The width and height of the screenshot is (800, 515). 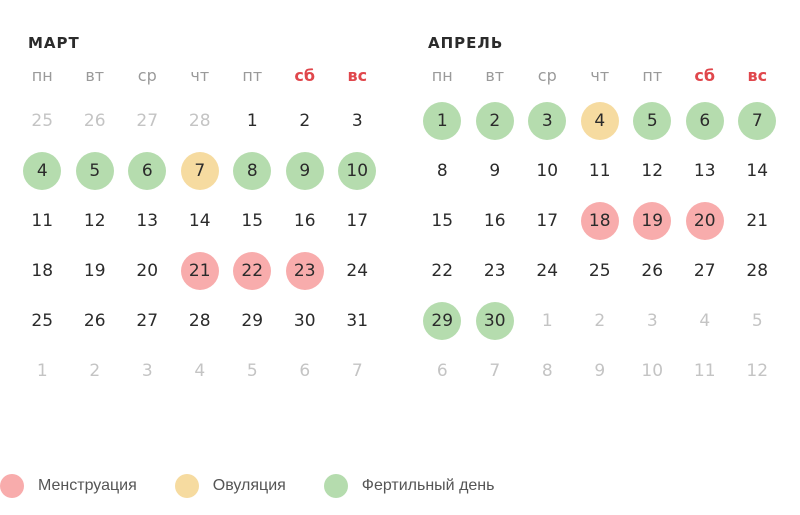 What do you see at coordinates (495, 171) in the screenshot?
I see `day: 9` at bounding box center [495, 171].